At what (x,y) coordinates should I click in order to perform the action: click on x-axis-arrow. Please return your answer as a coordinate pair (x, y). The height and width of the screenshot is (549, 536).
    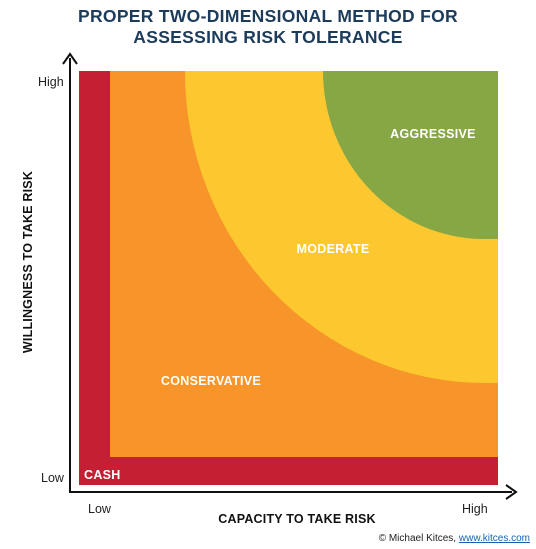
    Looking at the image, I should click on (511, 492).